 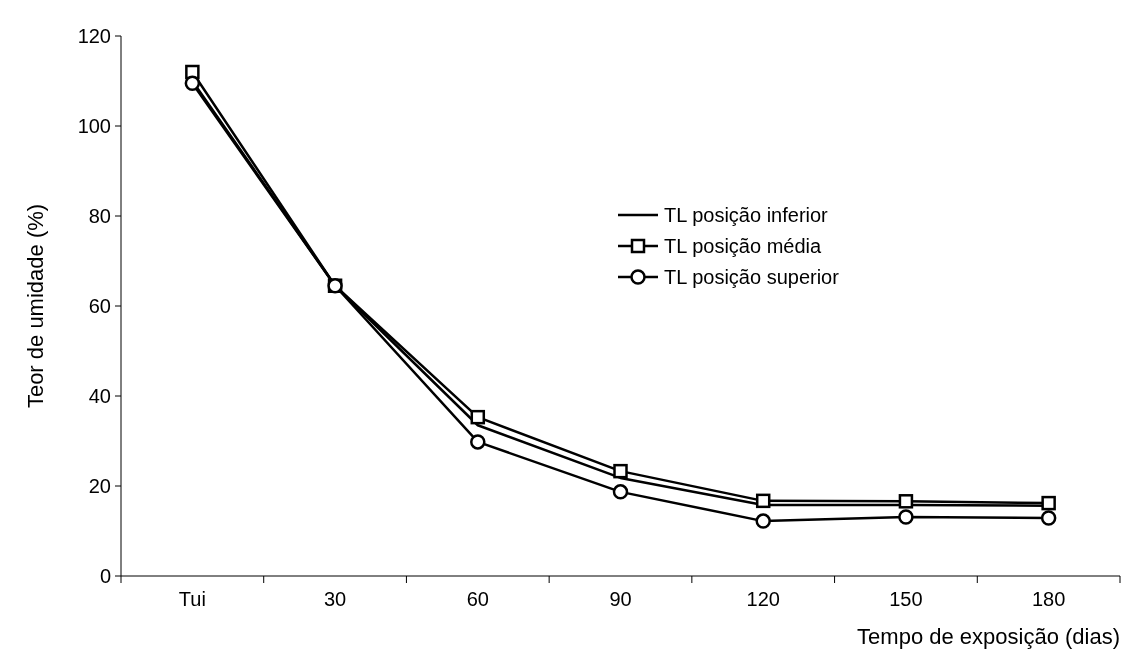 I want to click on y-tick-label: 120, so click(x=94, y=36).